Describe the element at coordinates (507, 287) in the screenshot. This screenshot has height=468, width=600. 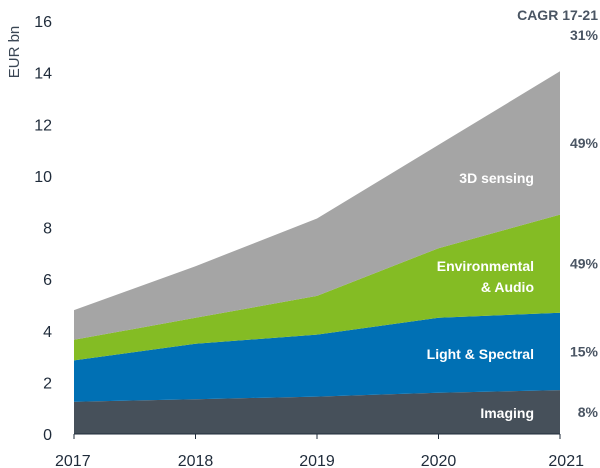
I see `series-label: & Audio` at that location.